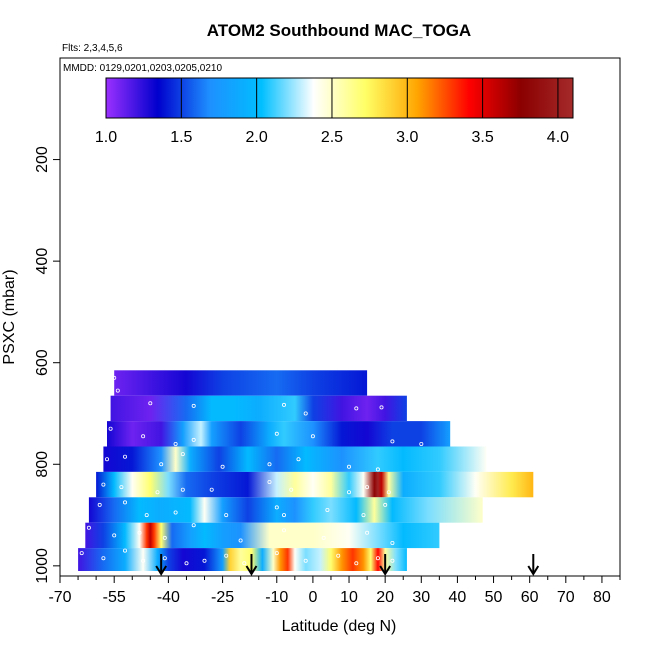  I want to click on flight-arrows, so click(347, 565).